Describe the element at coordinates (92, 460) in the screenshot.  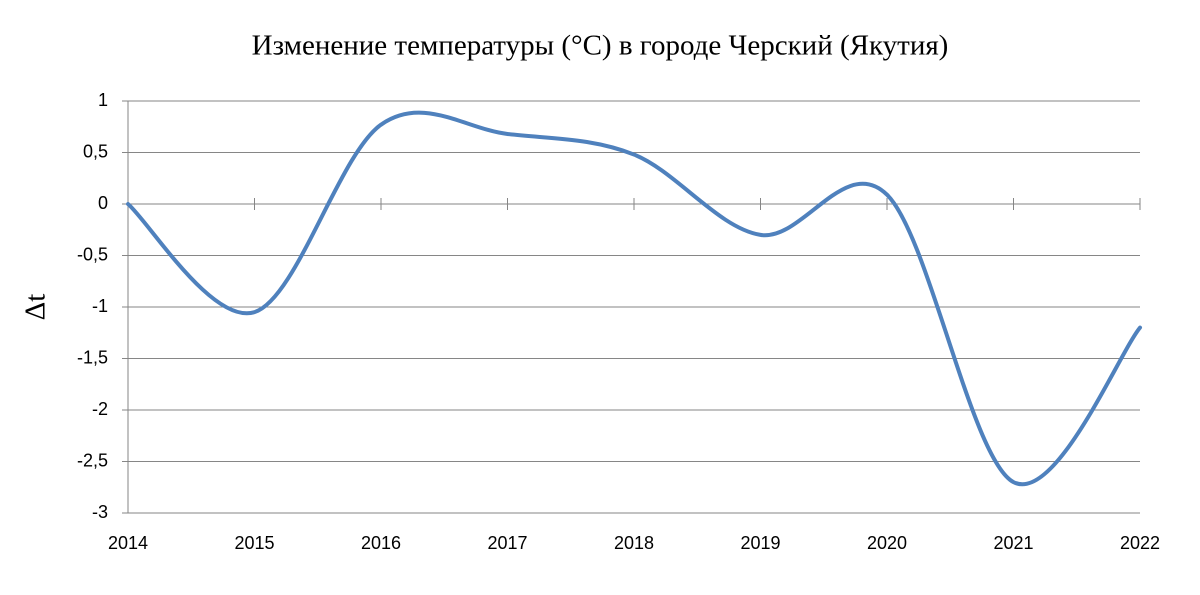
I see `y-tick-label: -2,5` at that location.